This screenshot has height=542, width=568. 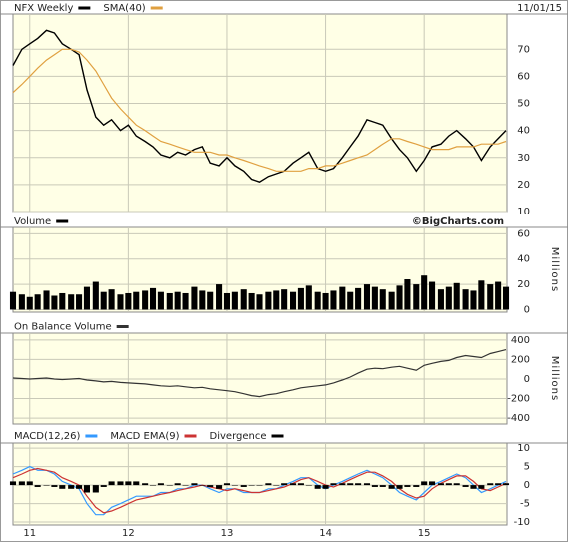 What do you see at coordinates (238, 436) in the screenshot?
I see `legend-label: Divergence` at bounding box center [238, 436].